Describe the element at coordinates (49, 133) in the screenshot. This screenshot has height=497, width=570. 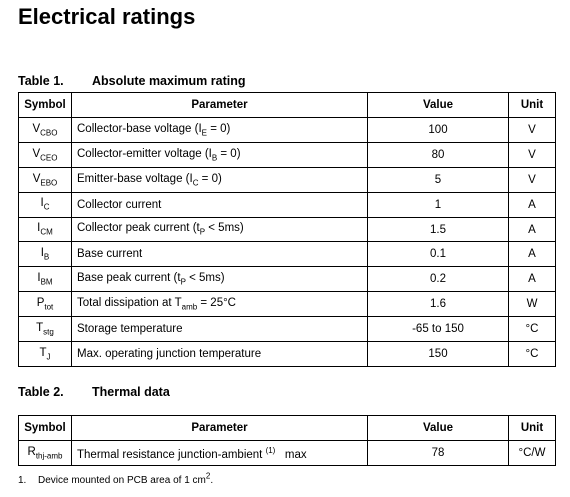
I see `subscript: CBO` at that location.